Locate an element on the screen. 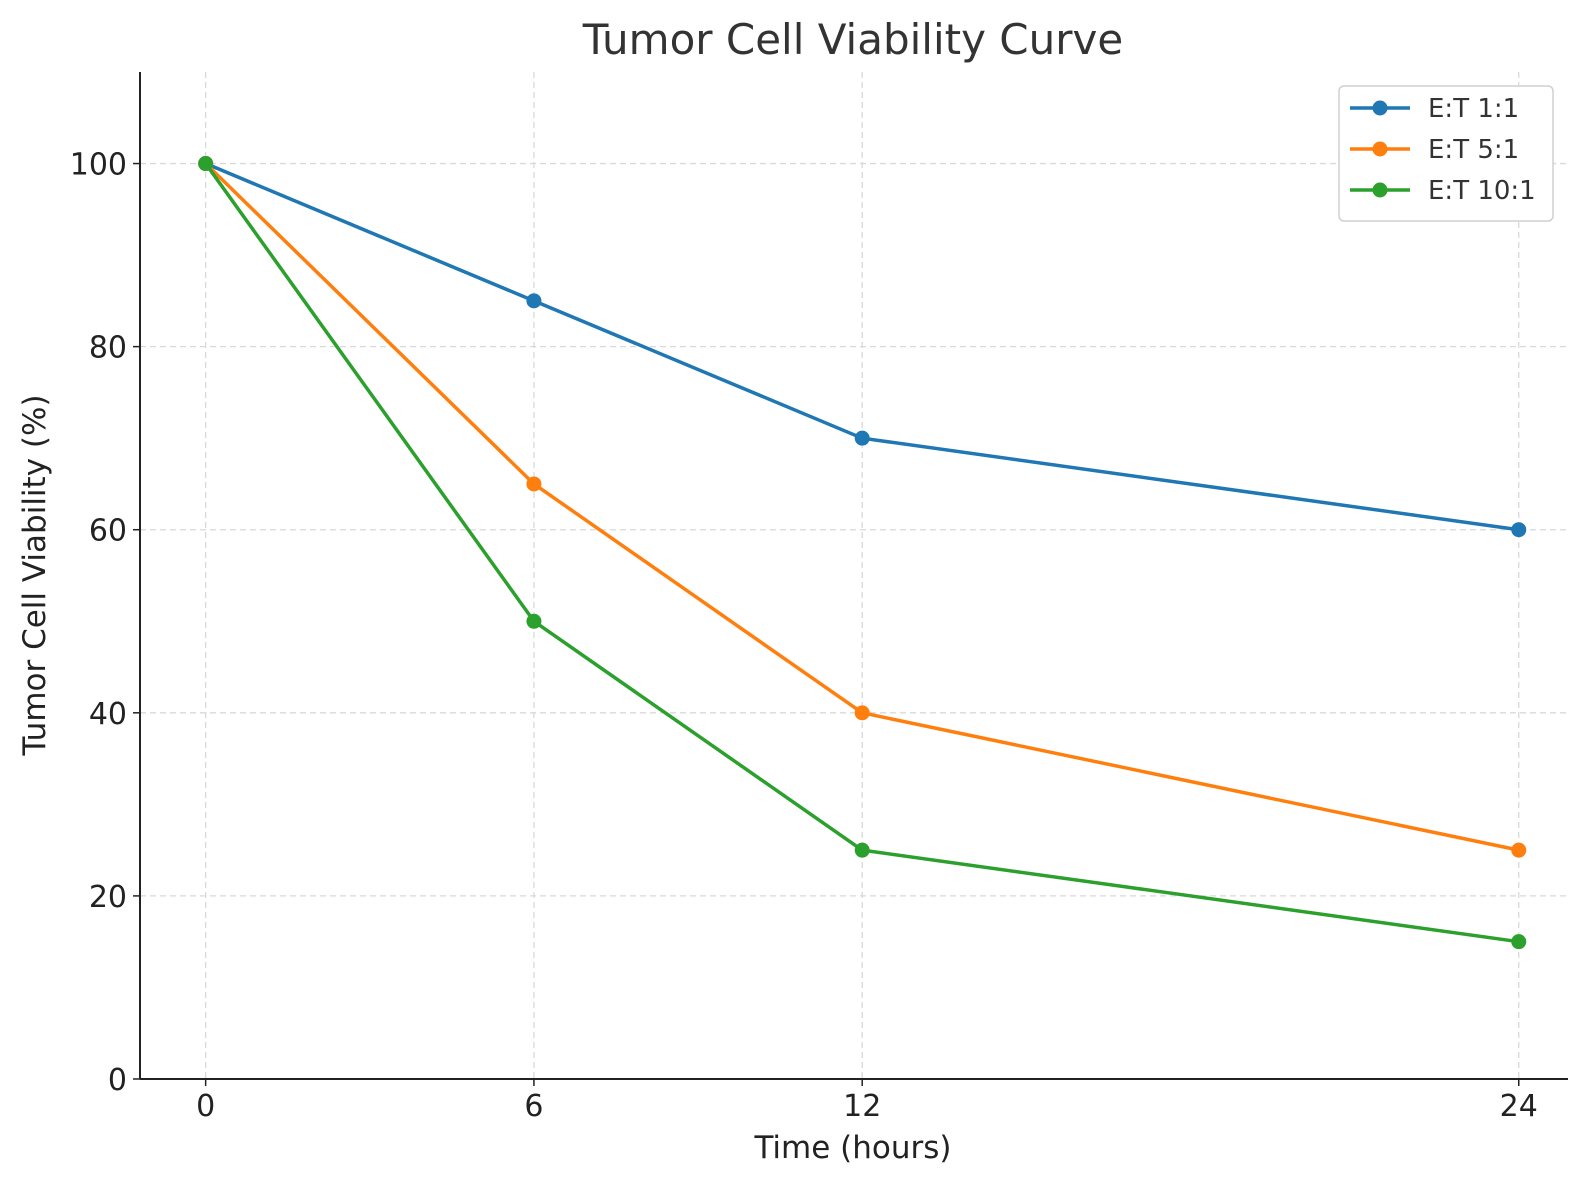 This screenshot has width=1580, height=1180. legend-box is located at coordinates (1446, 153).